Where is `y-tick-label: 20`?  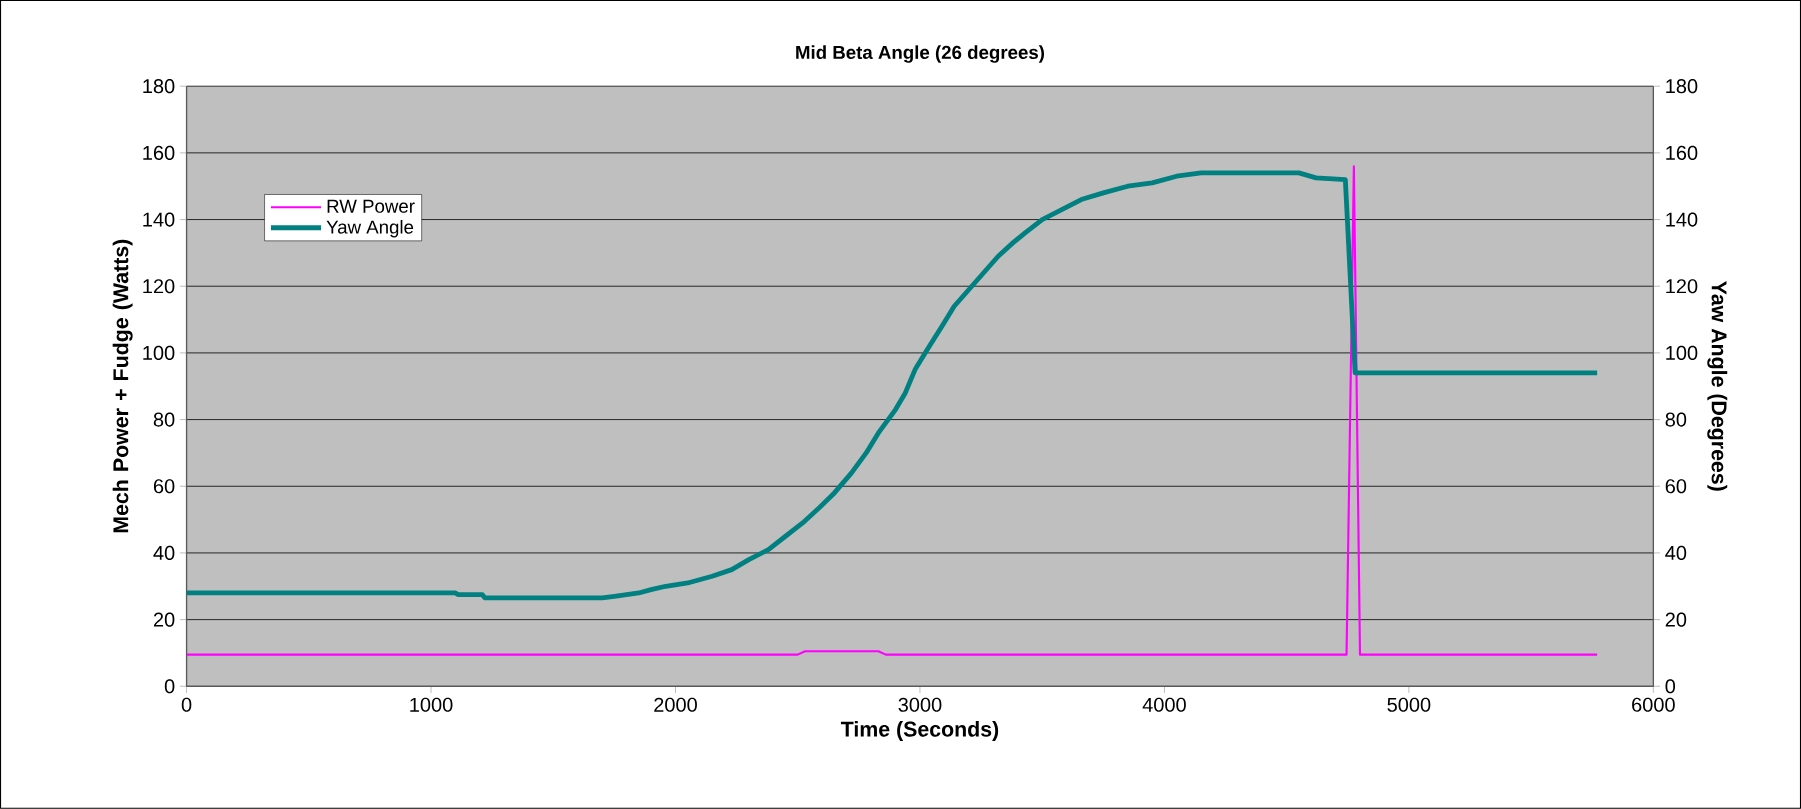
y-tick-label: 20 is located at coordinates (164, 619).